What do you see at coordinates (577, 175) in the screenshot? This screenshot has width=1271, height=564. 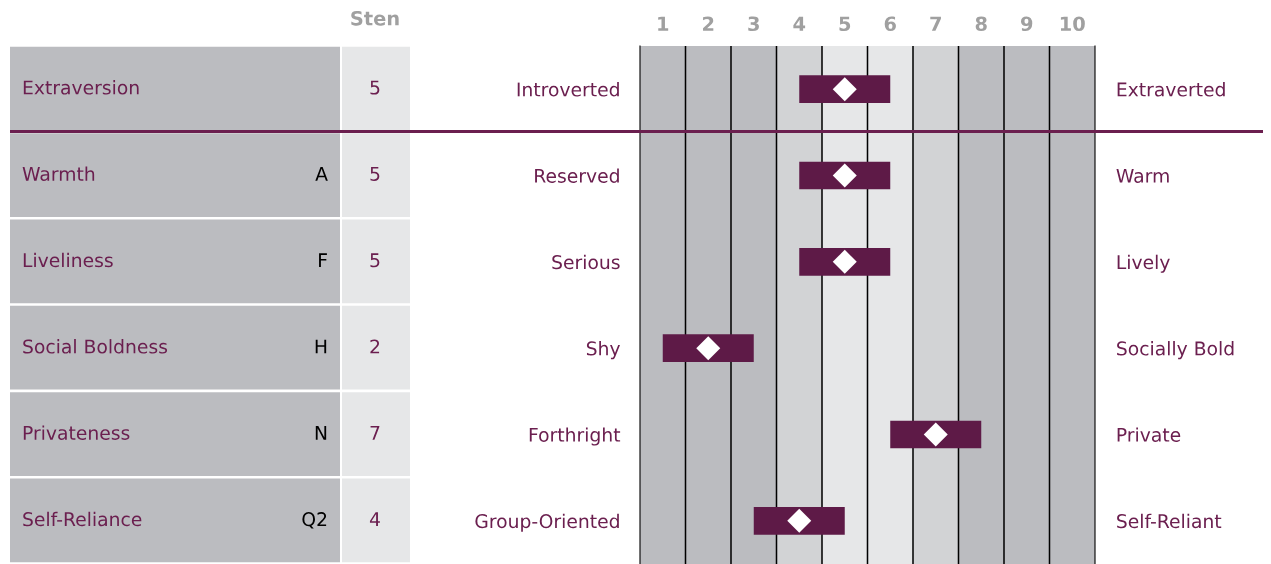 I see `y-tick-label: Reserved` at bounding box center [577, 175].